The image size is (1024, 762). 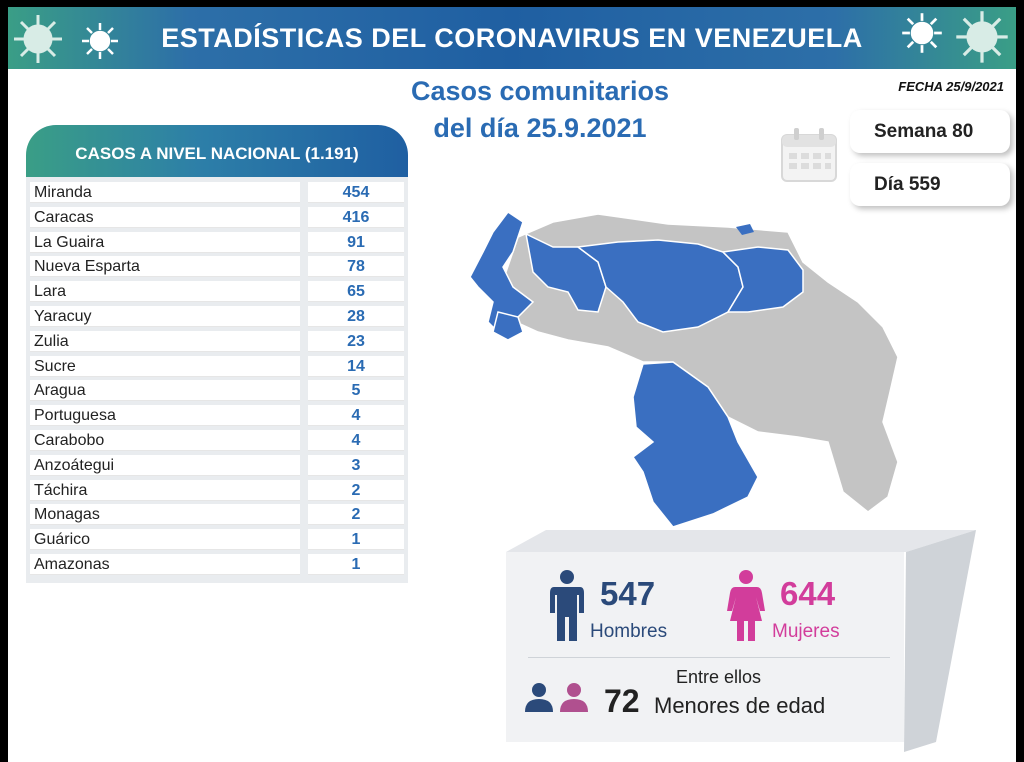 I want to click on state-name: Sucre, so click(x=165, y=366).